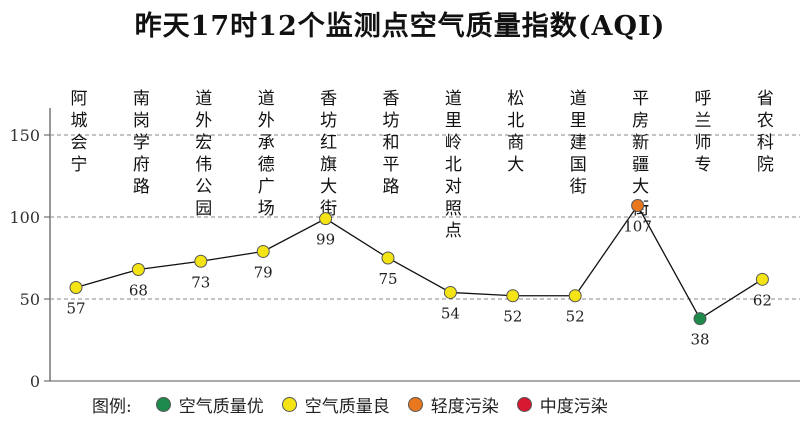  Describe the element at coordinates (35, 381) in the screenshot. I see `y-tick-label-0: 0` at that location.